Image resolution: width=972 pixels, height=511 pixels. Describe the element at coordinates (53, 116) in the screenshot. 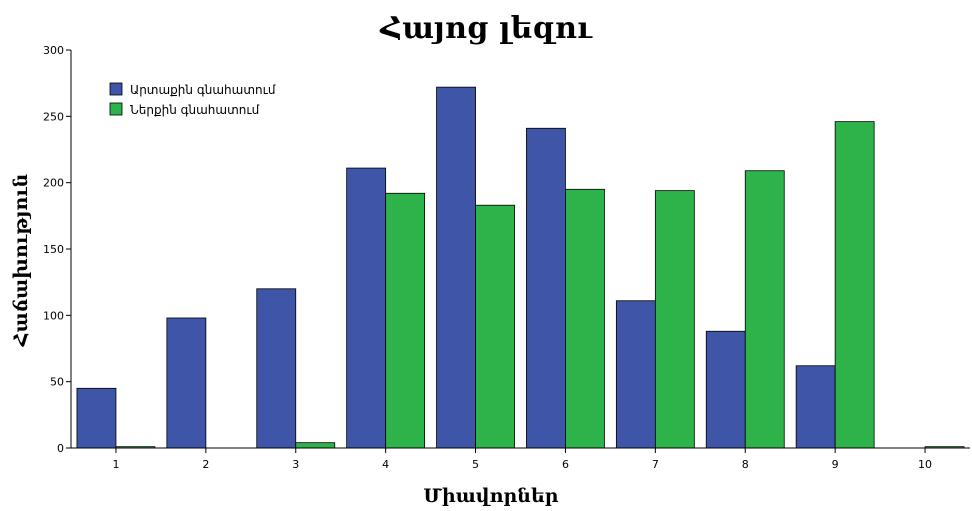

I see `y-tick-label: 250` at that location.